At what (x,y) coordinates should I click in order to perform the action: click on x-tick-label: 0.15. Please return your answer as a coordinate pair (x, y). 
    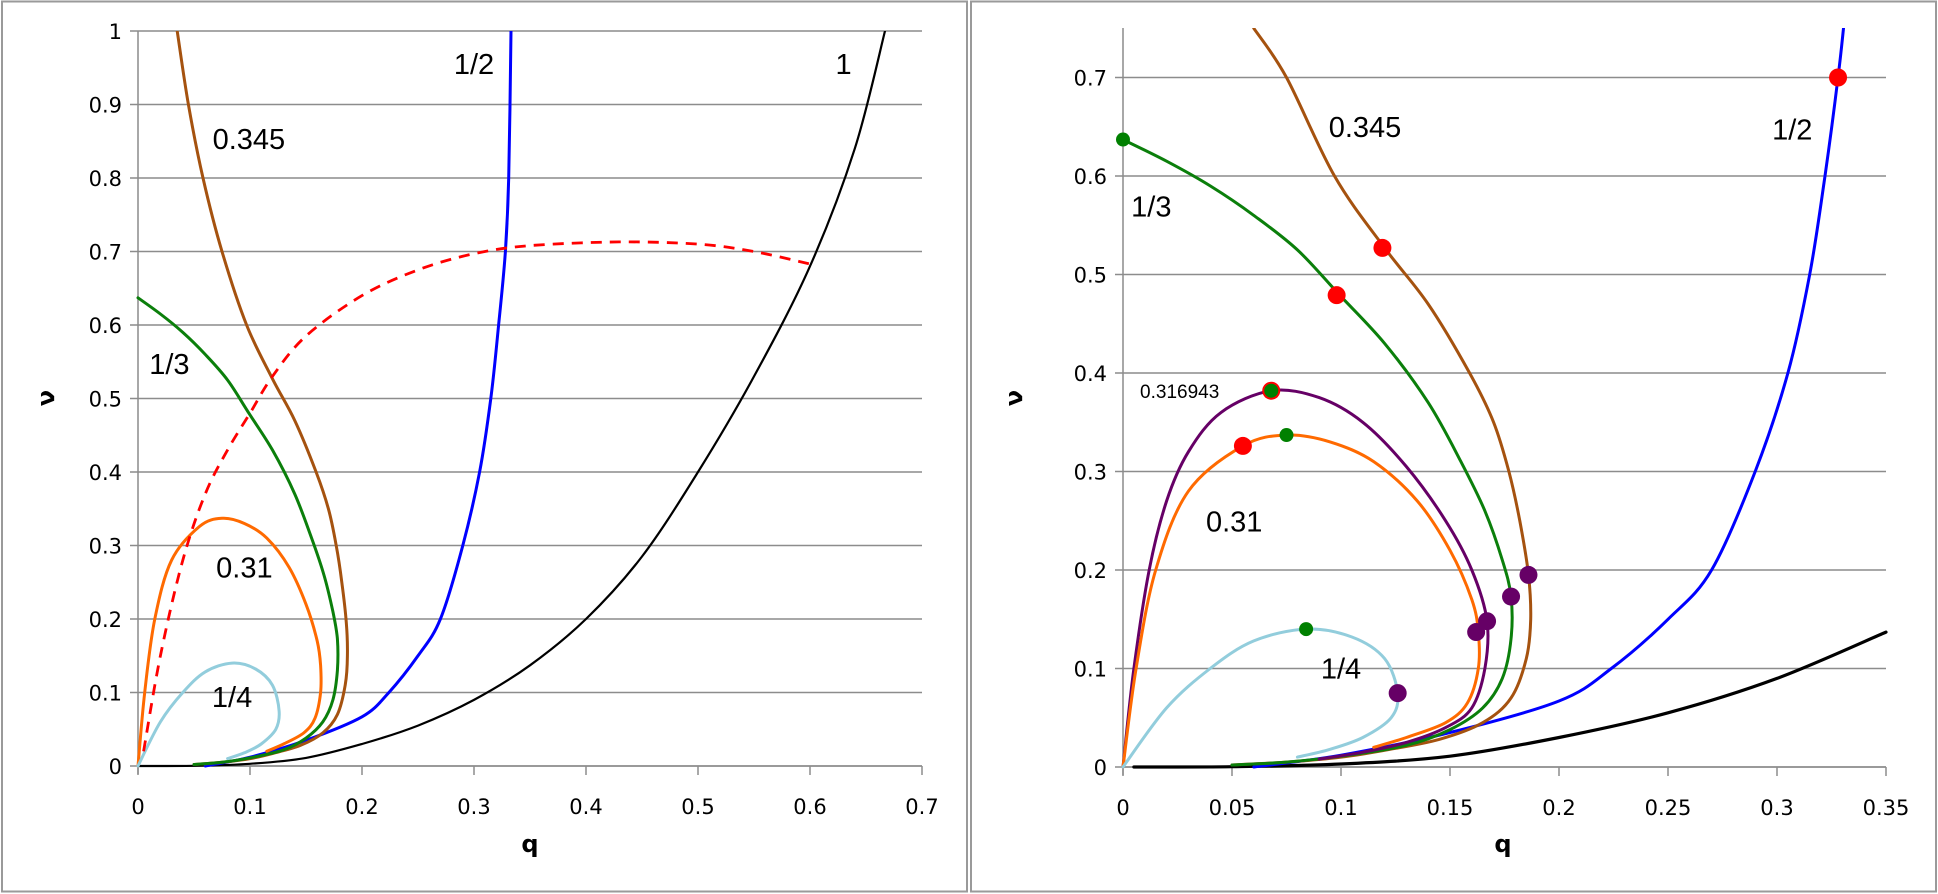
    Looking at the image, I should click on (1450, 808).